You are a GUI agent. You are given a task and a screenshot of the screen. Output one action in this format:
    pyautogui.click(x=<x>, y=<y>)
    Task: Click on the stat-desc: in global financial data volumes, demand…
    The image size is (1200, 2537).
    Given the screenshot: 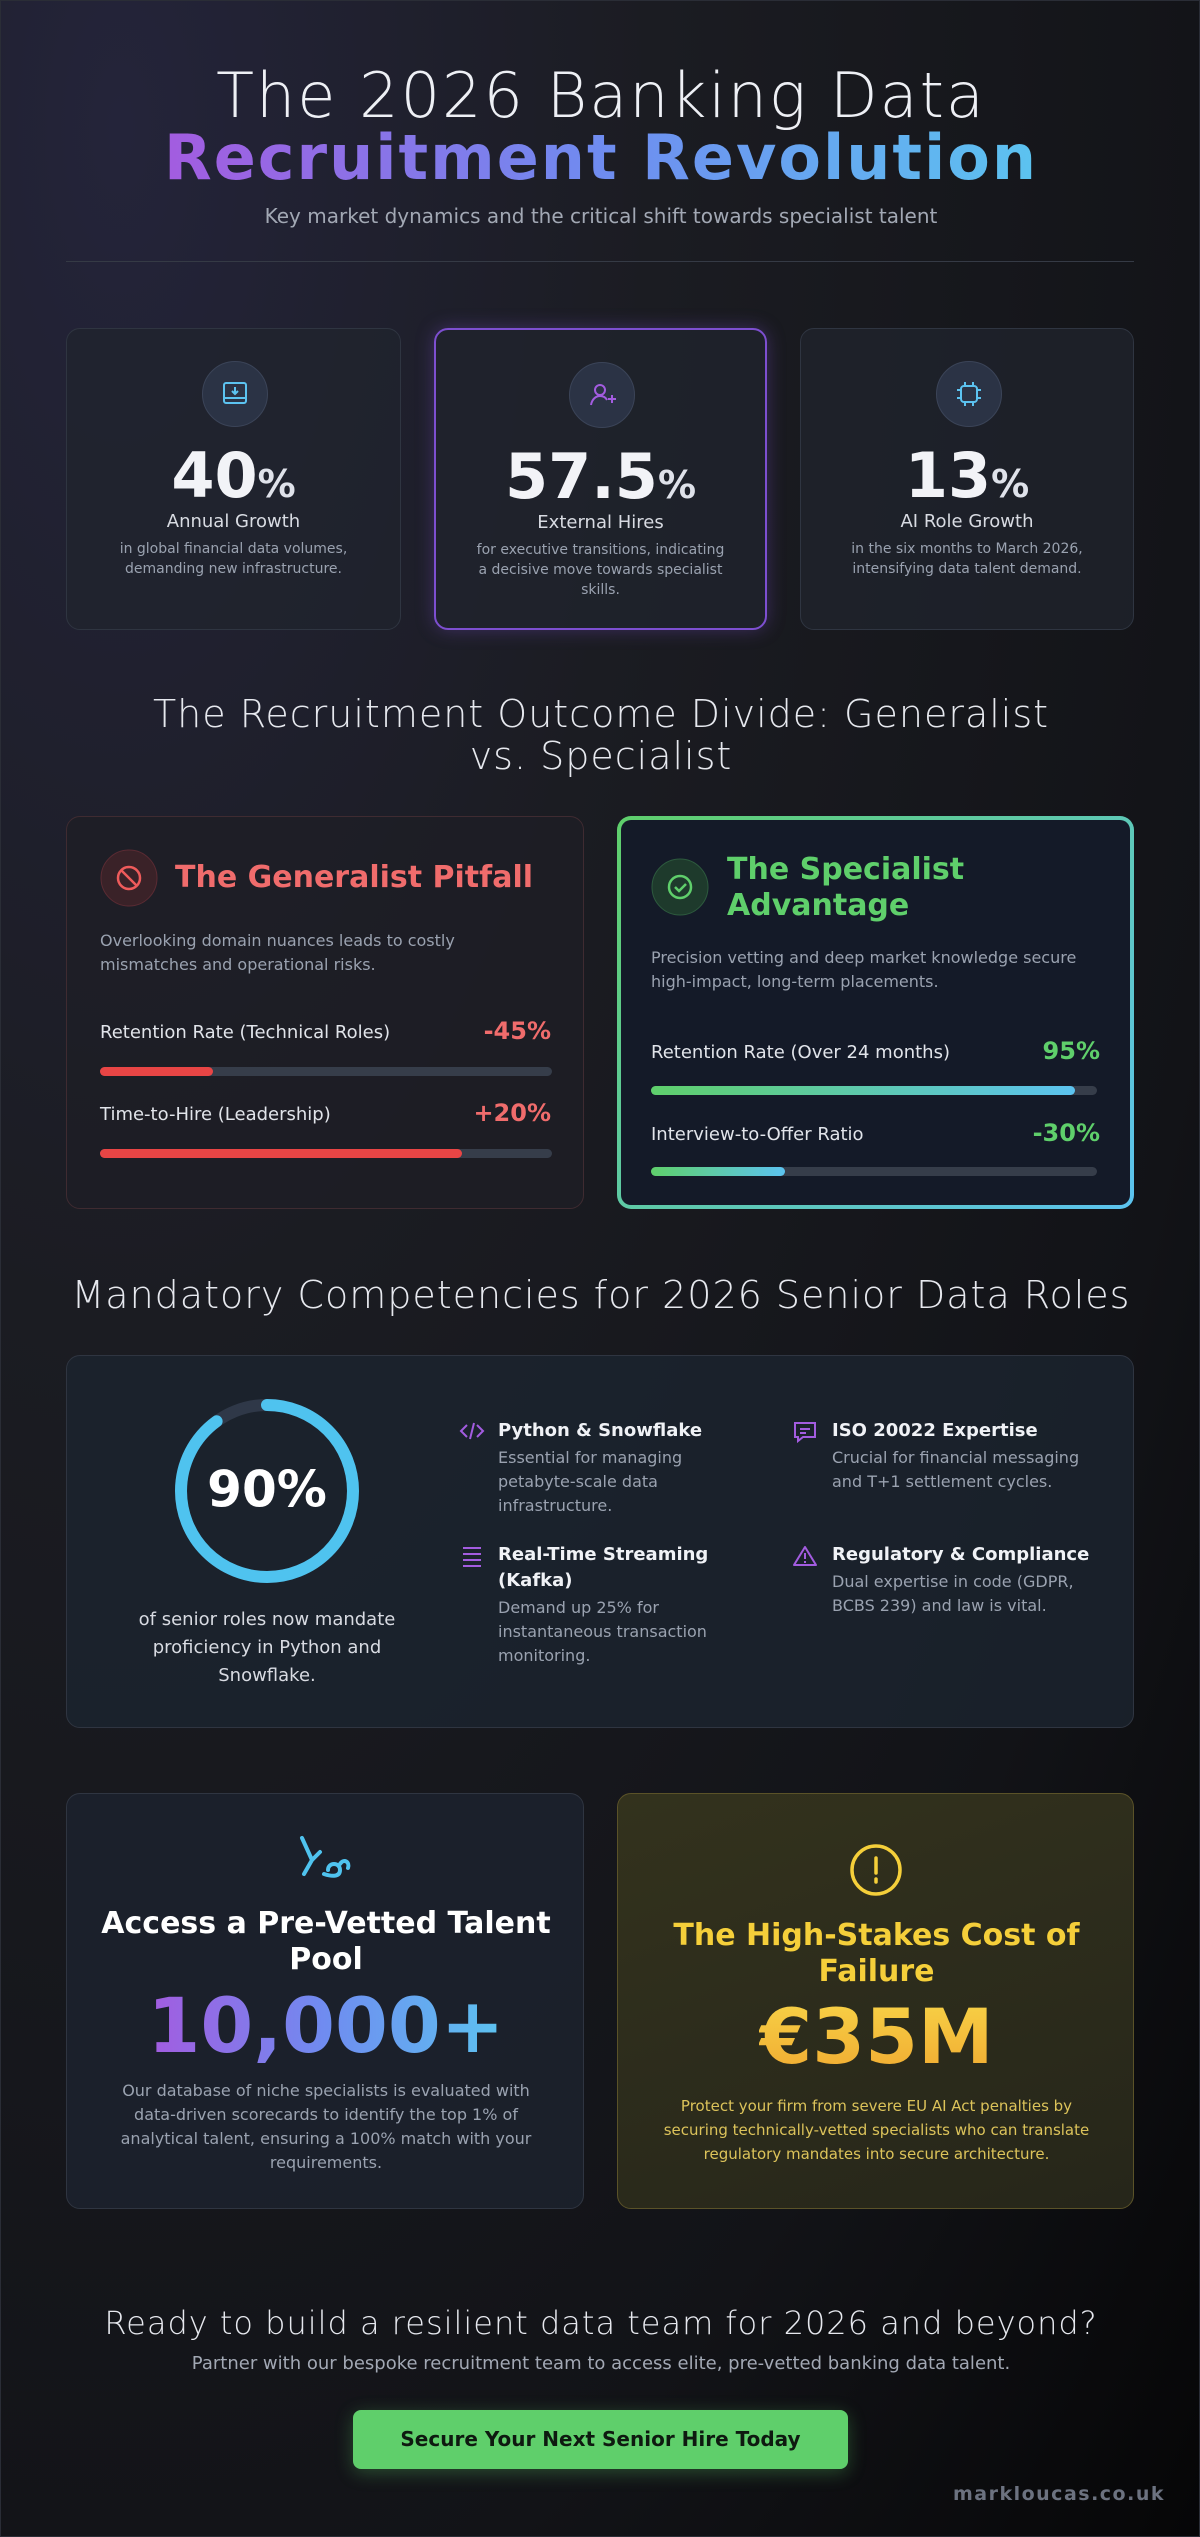 What is the action you would take?
    pyautogui.click(x=233, y=559)
    